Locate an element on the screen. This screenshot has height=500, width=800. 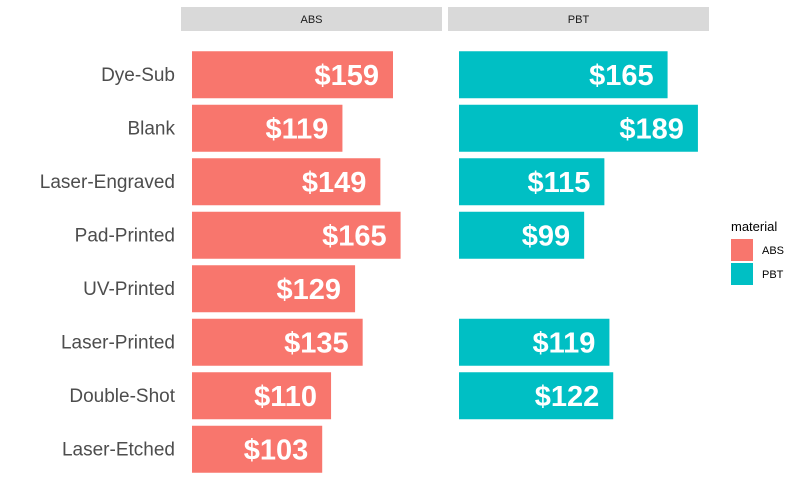
bar-value-label: $159 is located at coordinates (346, 76).